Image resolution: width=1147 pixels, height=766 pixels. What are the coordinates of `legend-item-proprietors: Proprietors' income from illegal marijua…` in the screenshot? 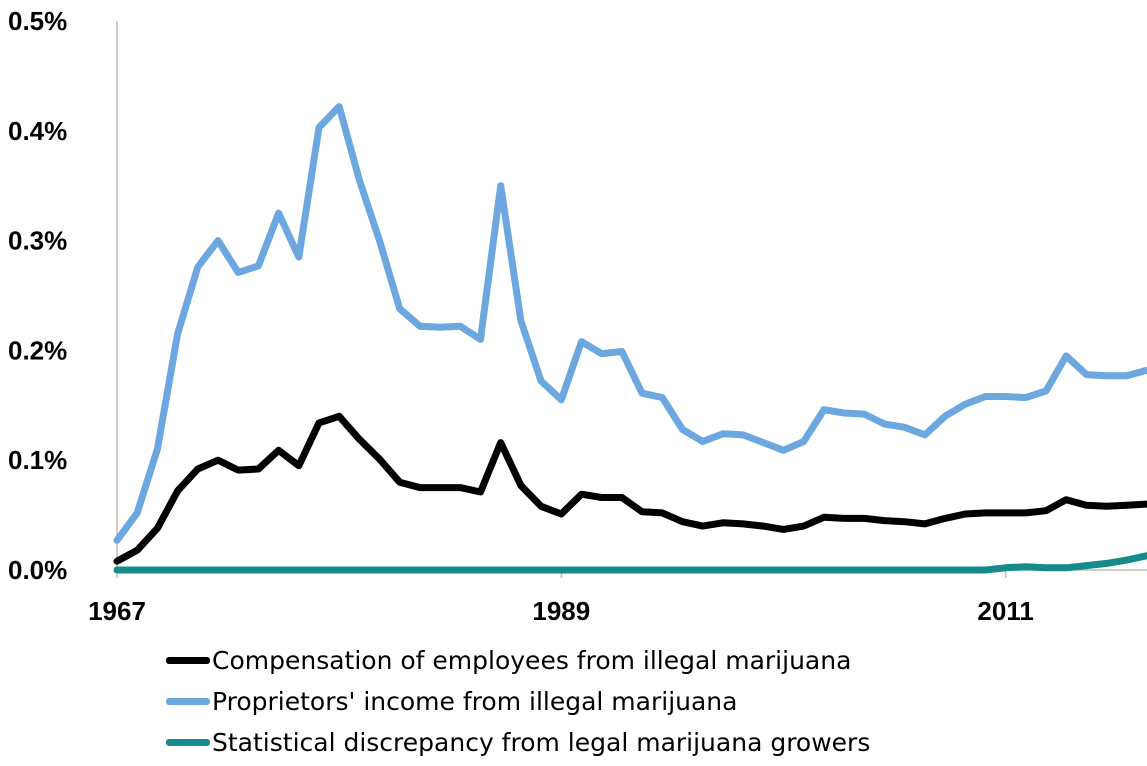 It's located at (518, 701).